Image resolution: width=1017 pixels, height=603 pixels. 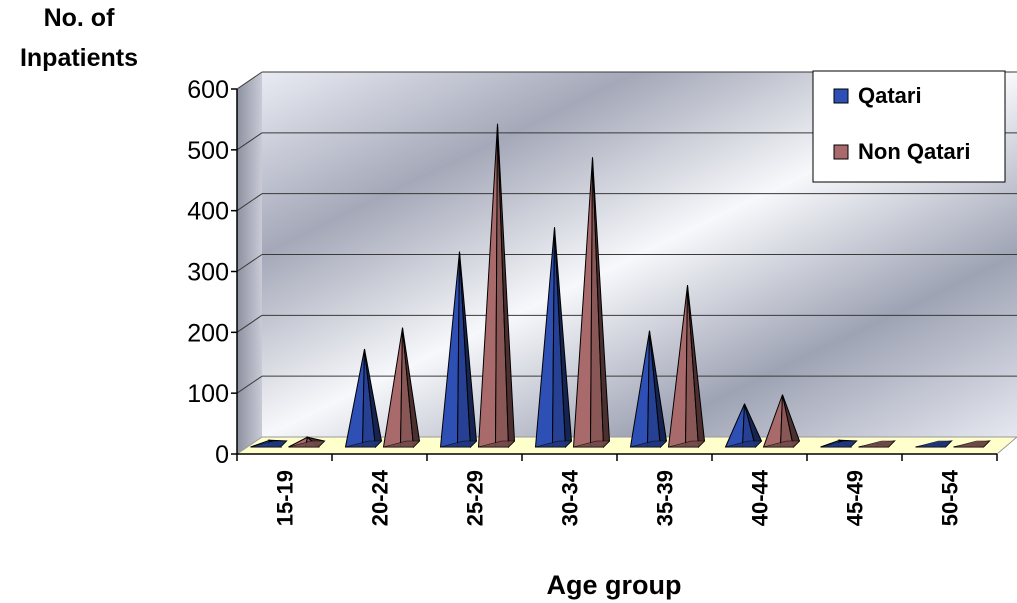 What do you see at coordinates (380, 497) in the screenshot?
I see `category-label: 20-24` at bounding box center [380, 497].